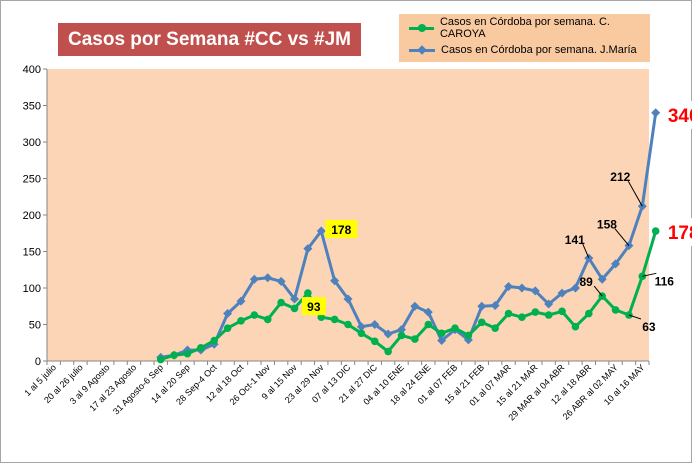  Describe the element at coordinates (32, 216) in the screenshot. I see `y-tick-label: 200` at that location.